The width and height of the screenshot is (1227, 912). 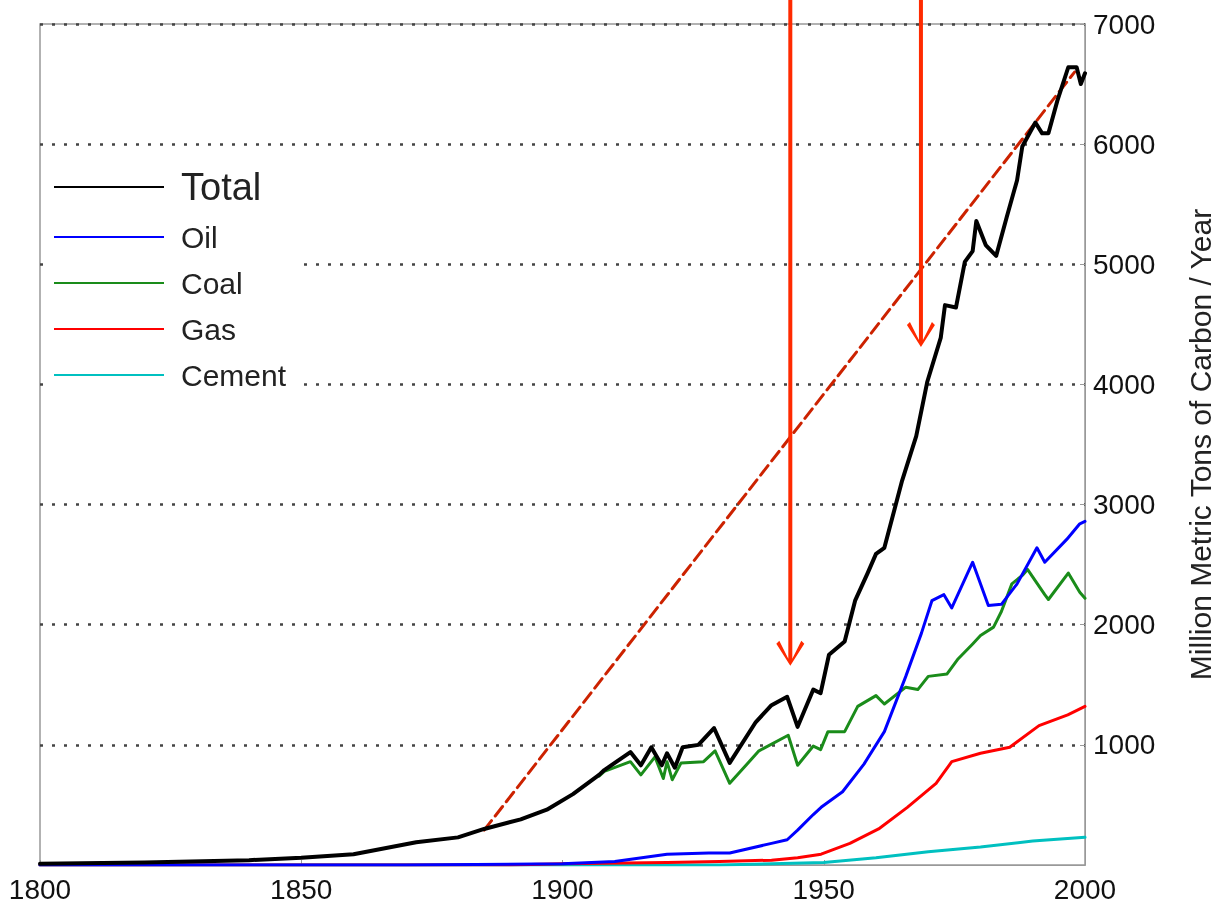 What do you see at coordinates (212, 283) in the screenshot?
I see `legend-label: Coal` at bounding box center [212, 283].